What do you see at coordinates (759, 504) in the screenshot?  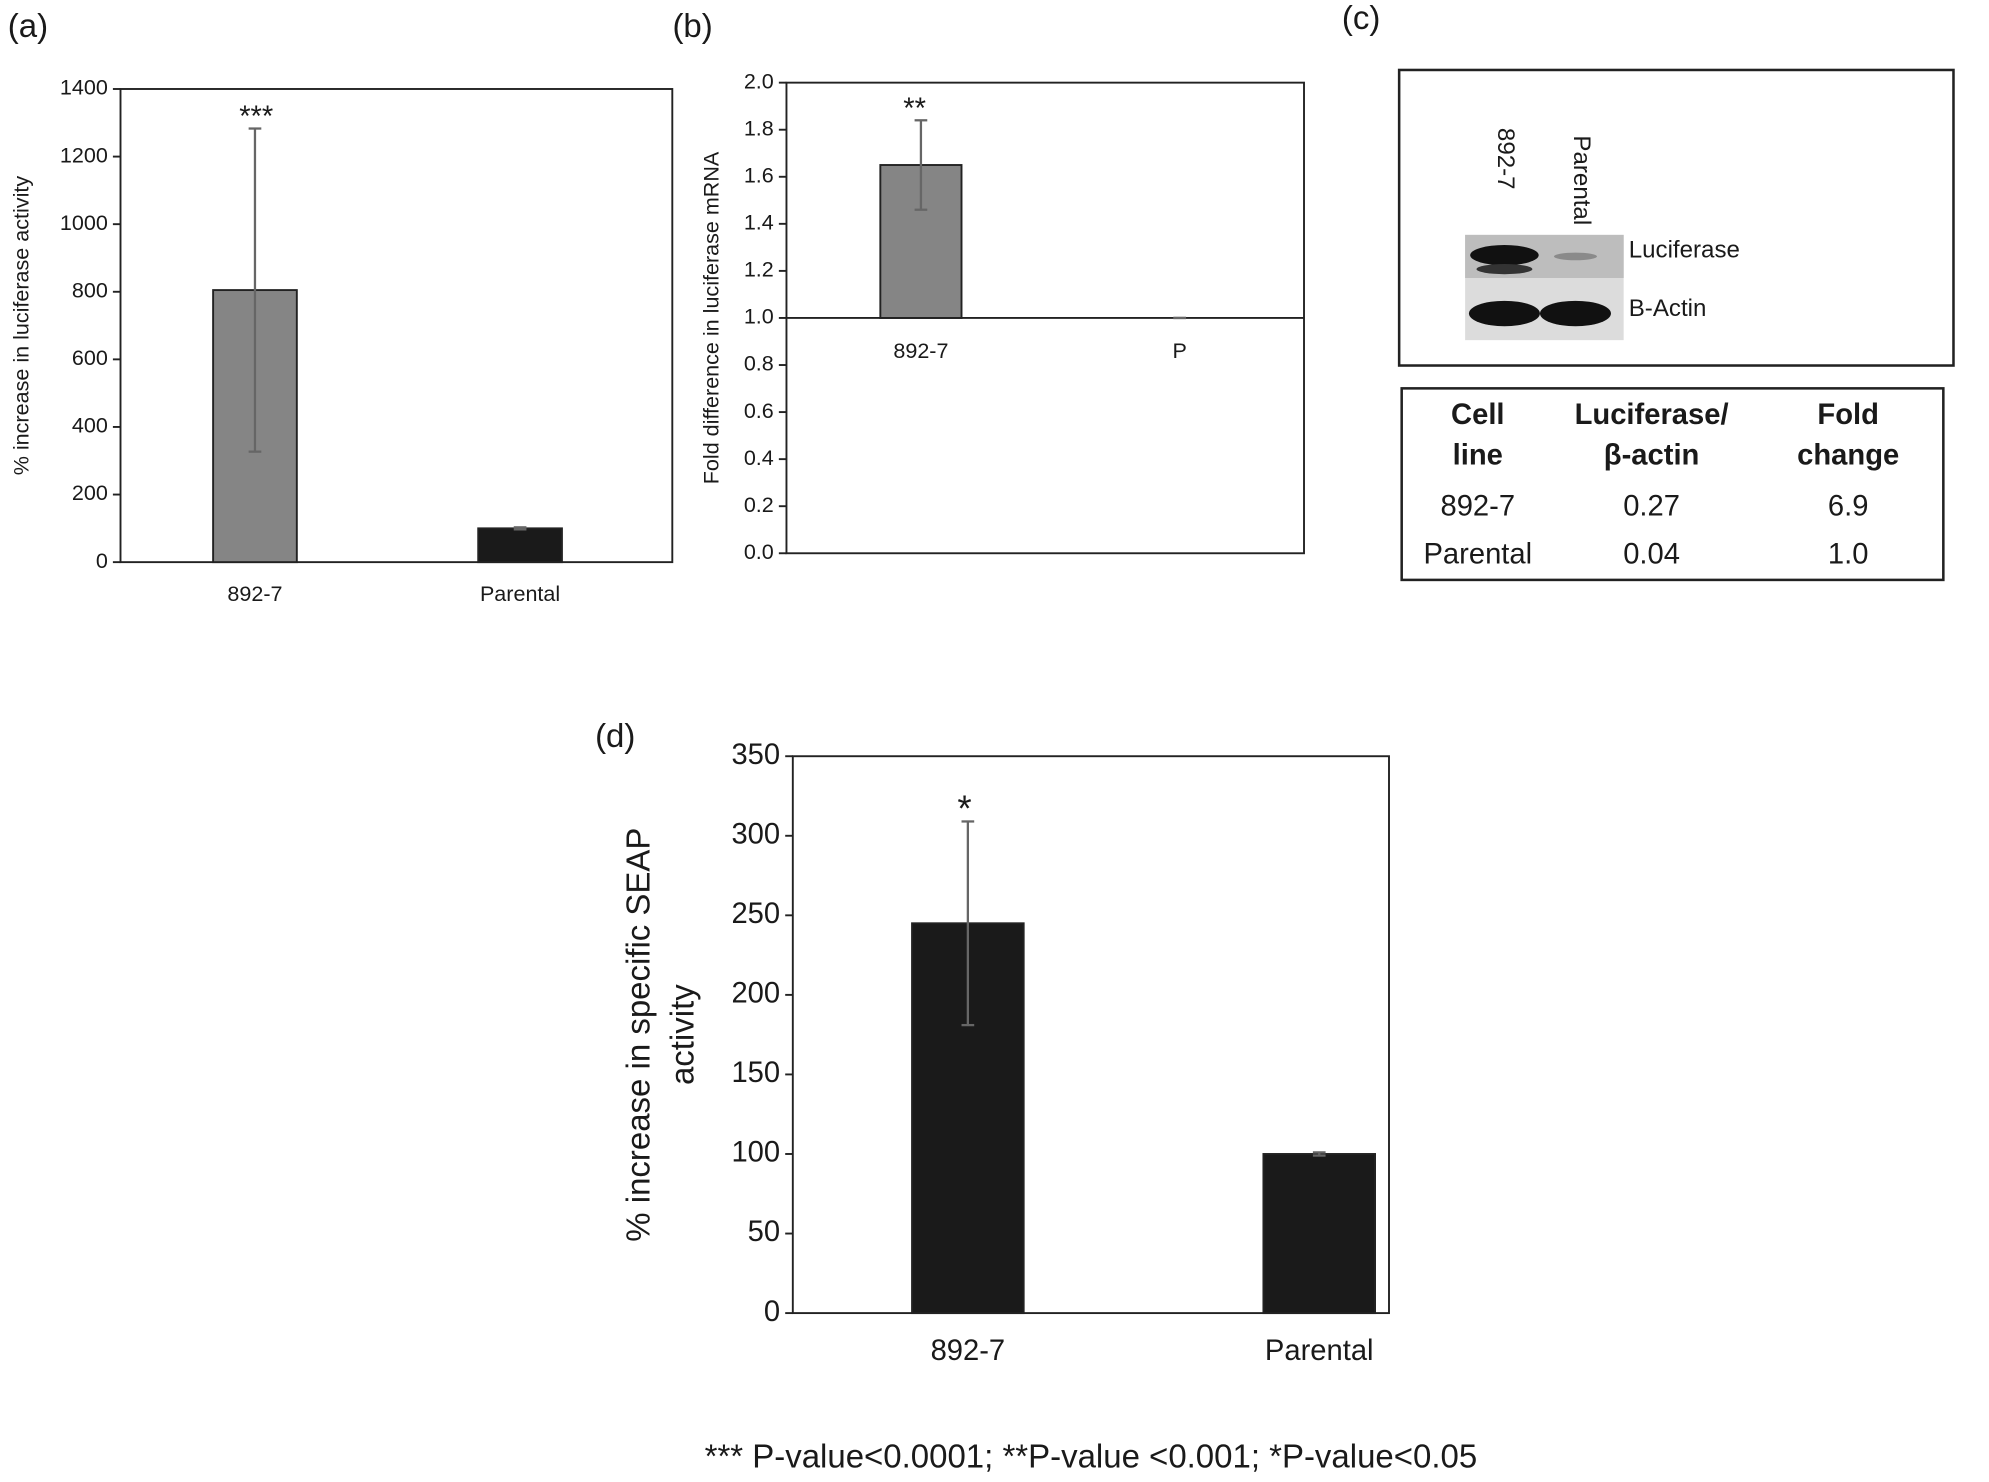 I see `y-tick-label: 0.2` at bounding box center [759, 504].